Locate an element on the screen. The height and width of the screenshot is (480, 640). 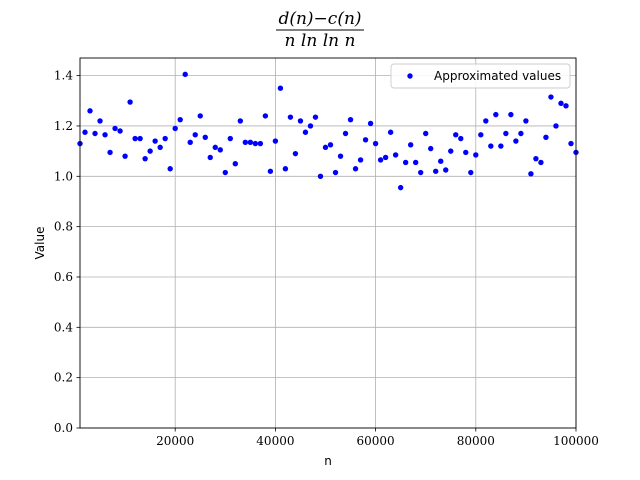
x-tick-label: 100000 is located at coordinates (576, 441).